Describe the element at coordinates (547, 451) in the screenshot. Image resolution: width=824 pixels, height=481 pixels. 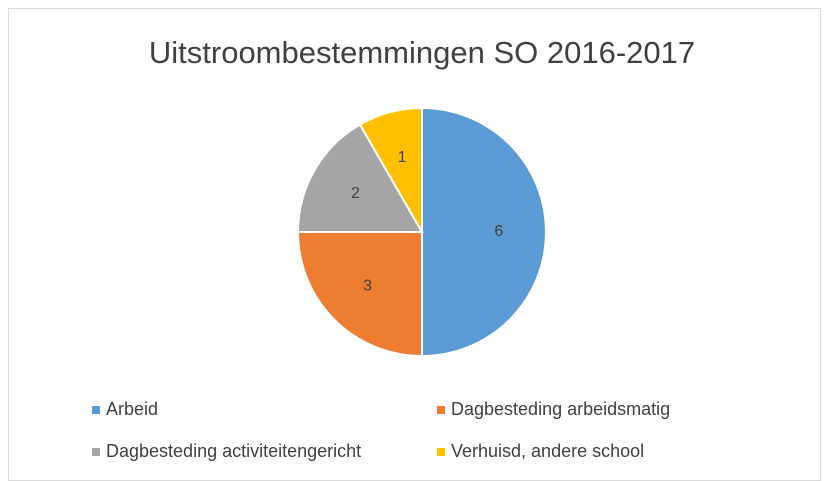
I see `legend-label: Verhuisd, andere school` at that location.